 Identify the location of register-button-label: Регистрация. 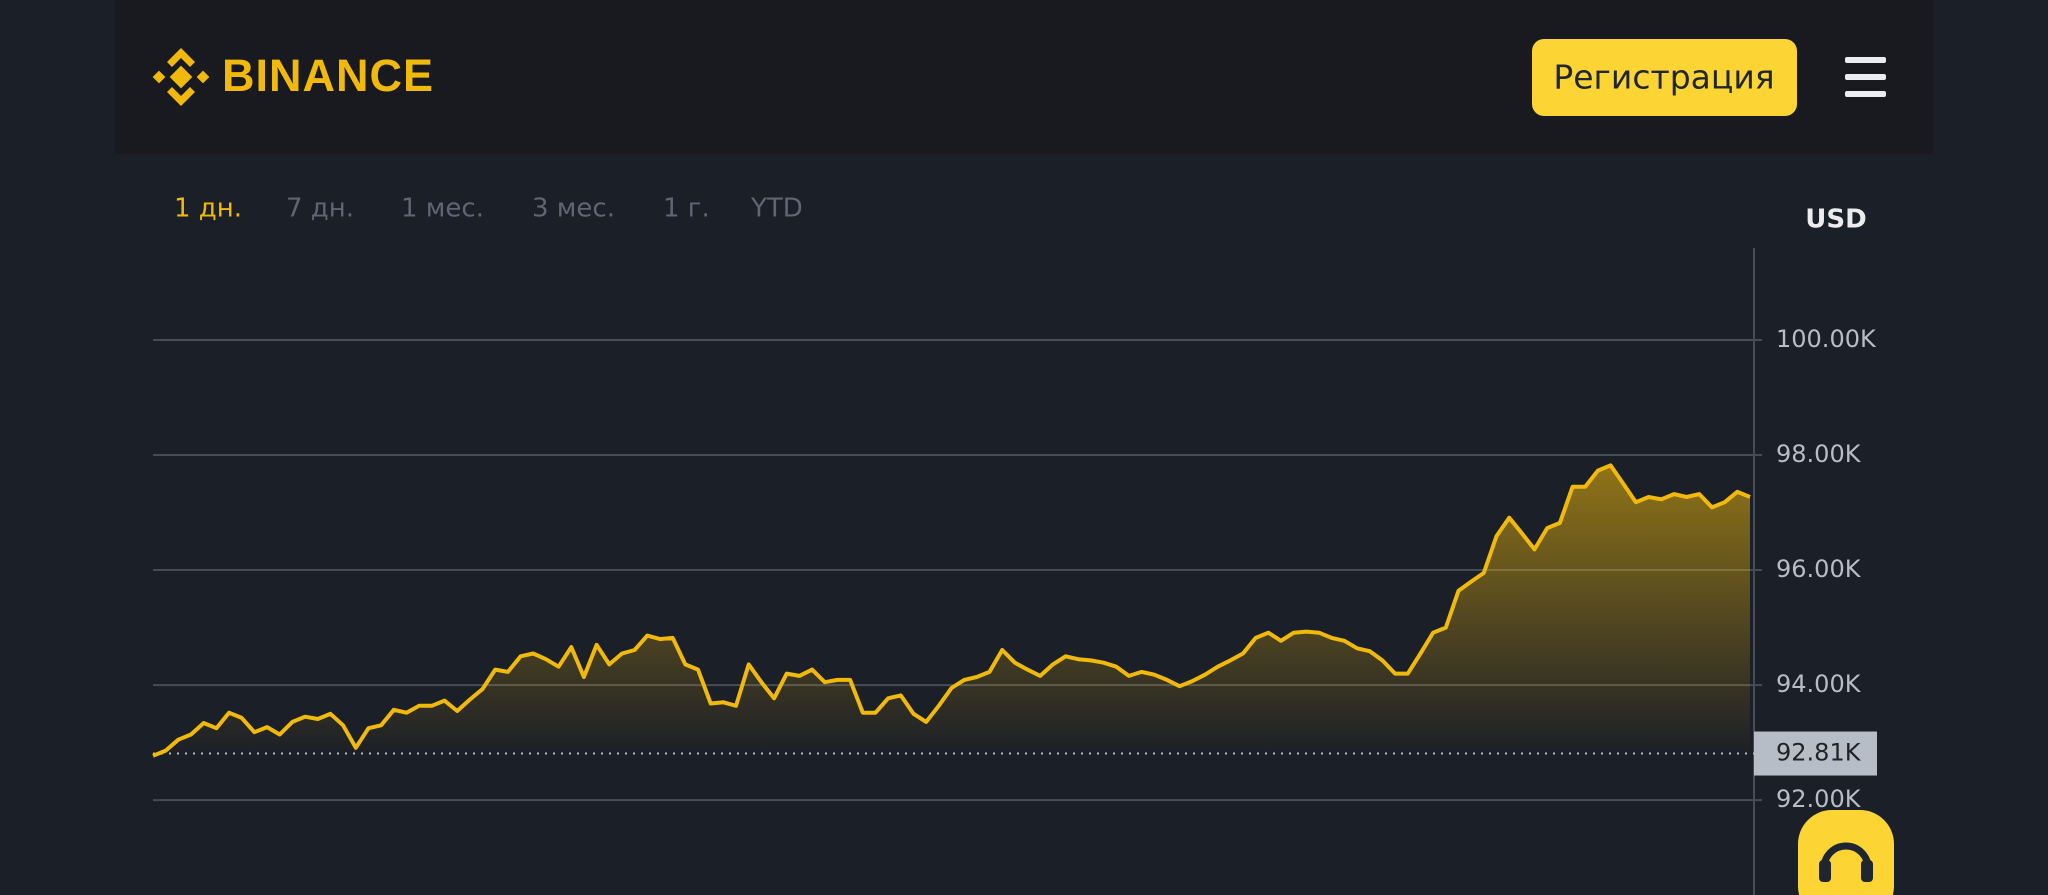
(1663, 77).